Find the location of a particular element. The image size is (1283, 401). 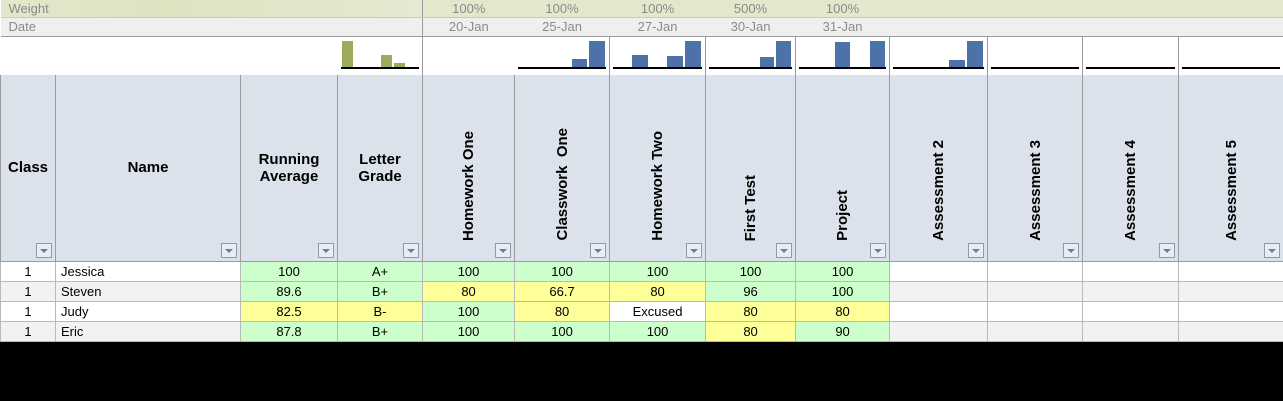

column-header-assess5: Assessment 5 is located at coordinates (1230, 168).